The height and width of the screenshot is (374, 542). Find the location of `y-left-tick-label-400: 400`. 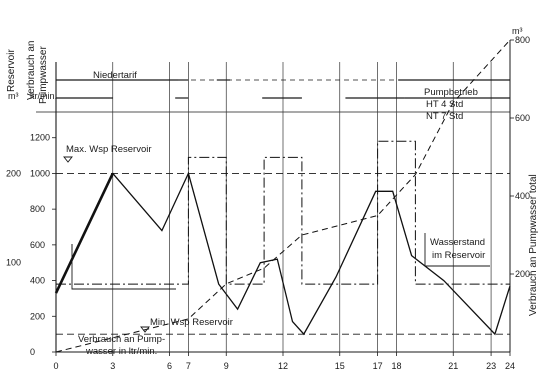

y-left-tick-label-400: 400 is located at coordinates (37, 281).